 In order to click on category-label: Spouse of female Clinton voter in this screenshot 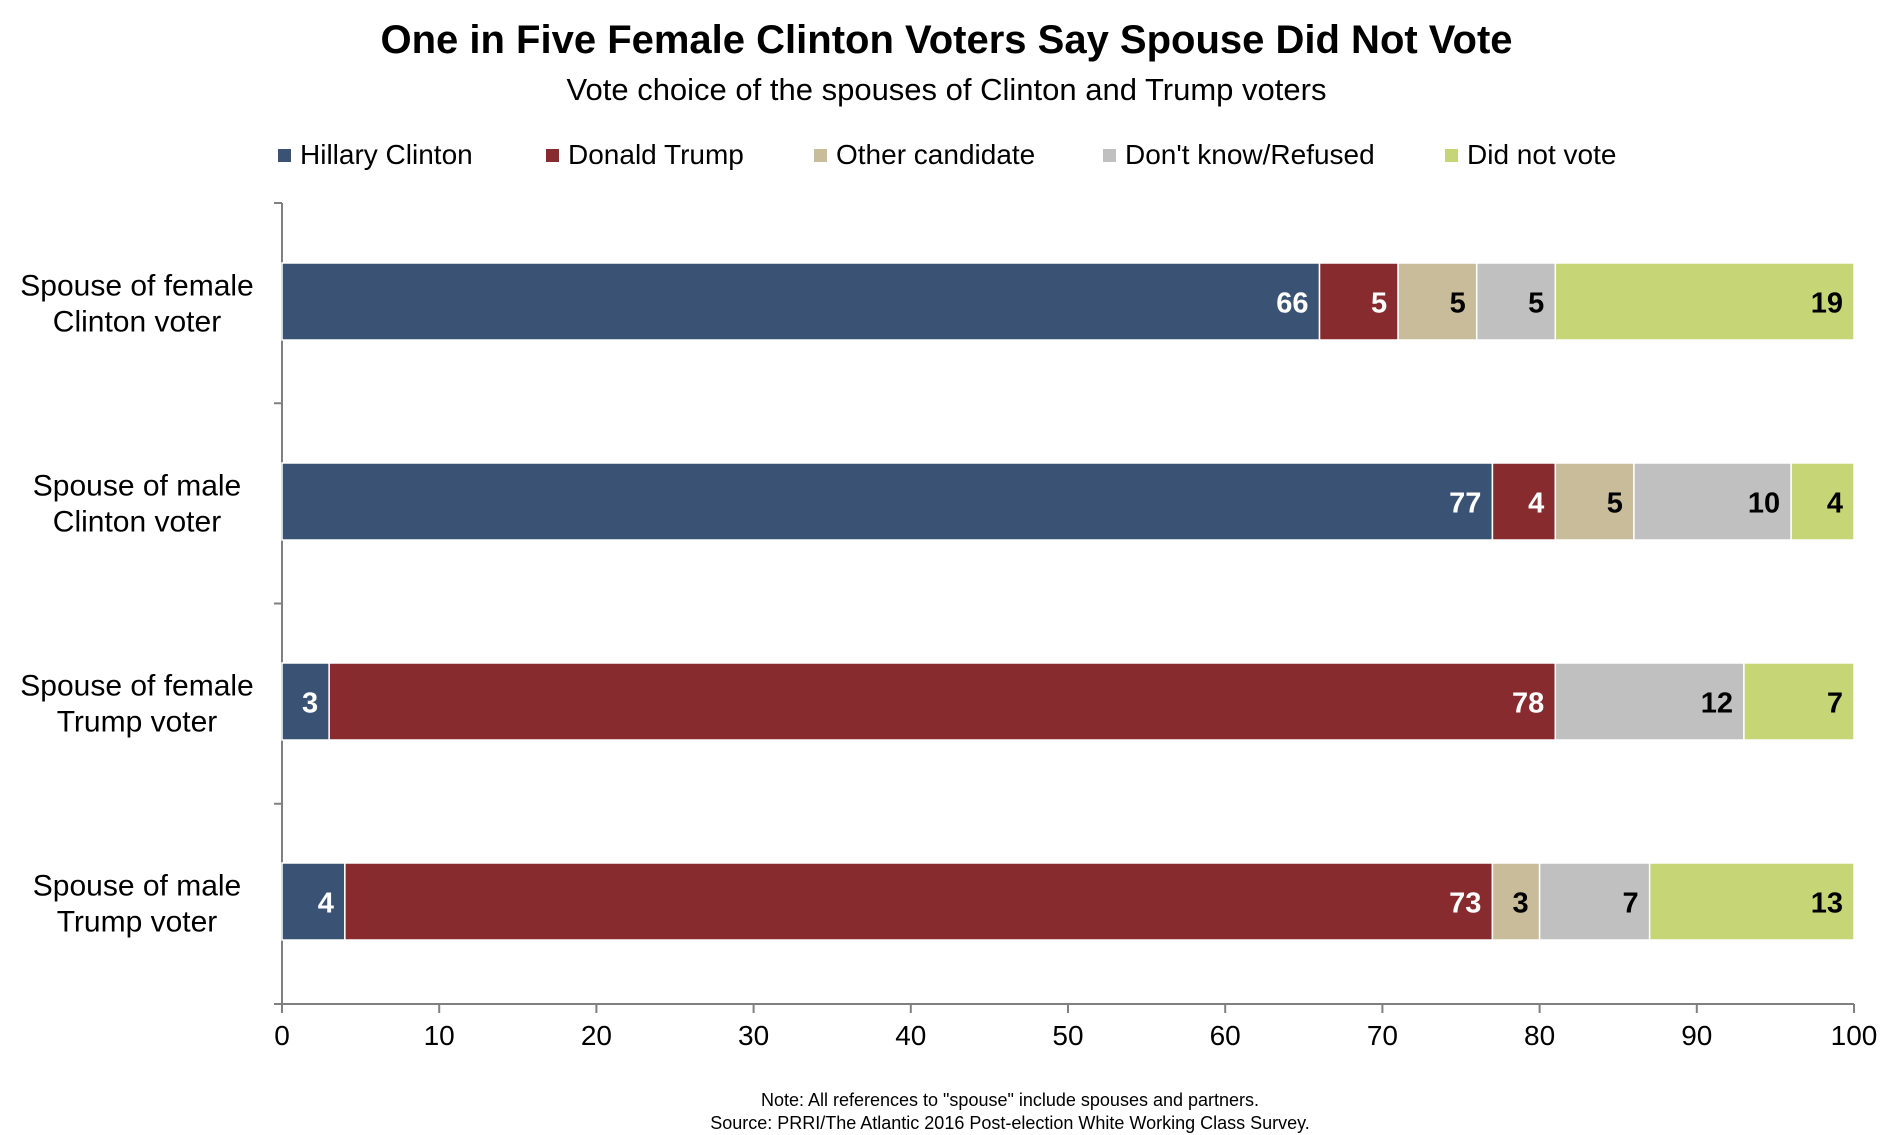, I will do `click(136, 304)`.